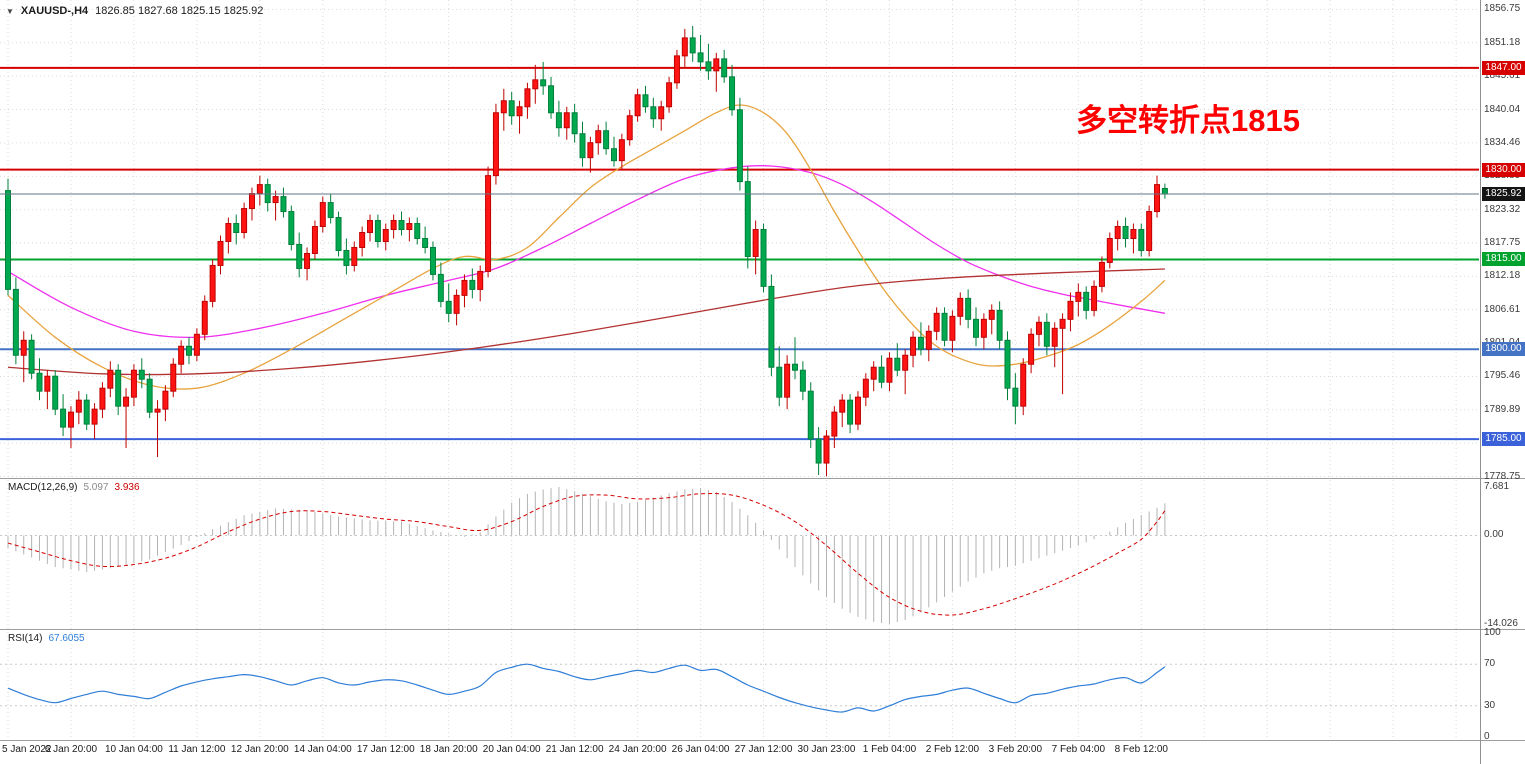 This screenshot has height=764, width=1525. What do you see at coordinates (1502, 209) in the screenshot?
I see `price-tick-label: 1823.32` at bounding box center [1502, 209].